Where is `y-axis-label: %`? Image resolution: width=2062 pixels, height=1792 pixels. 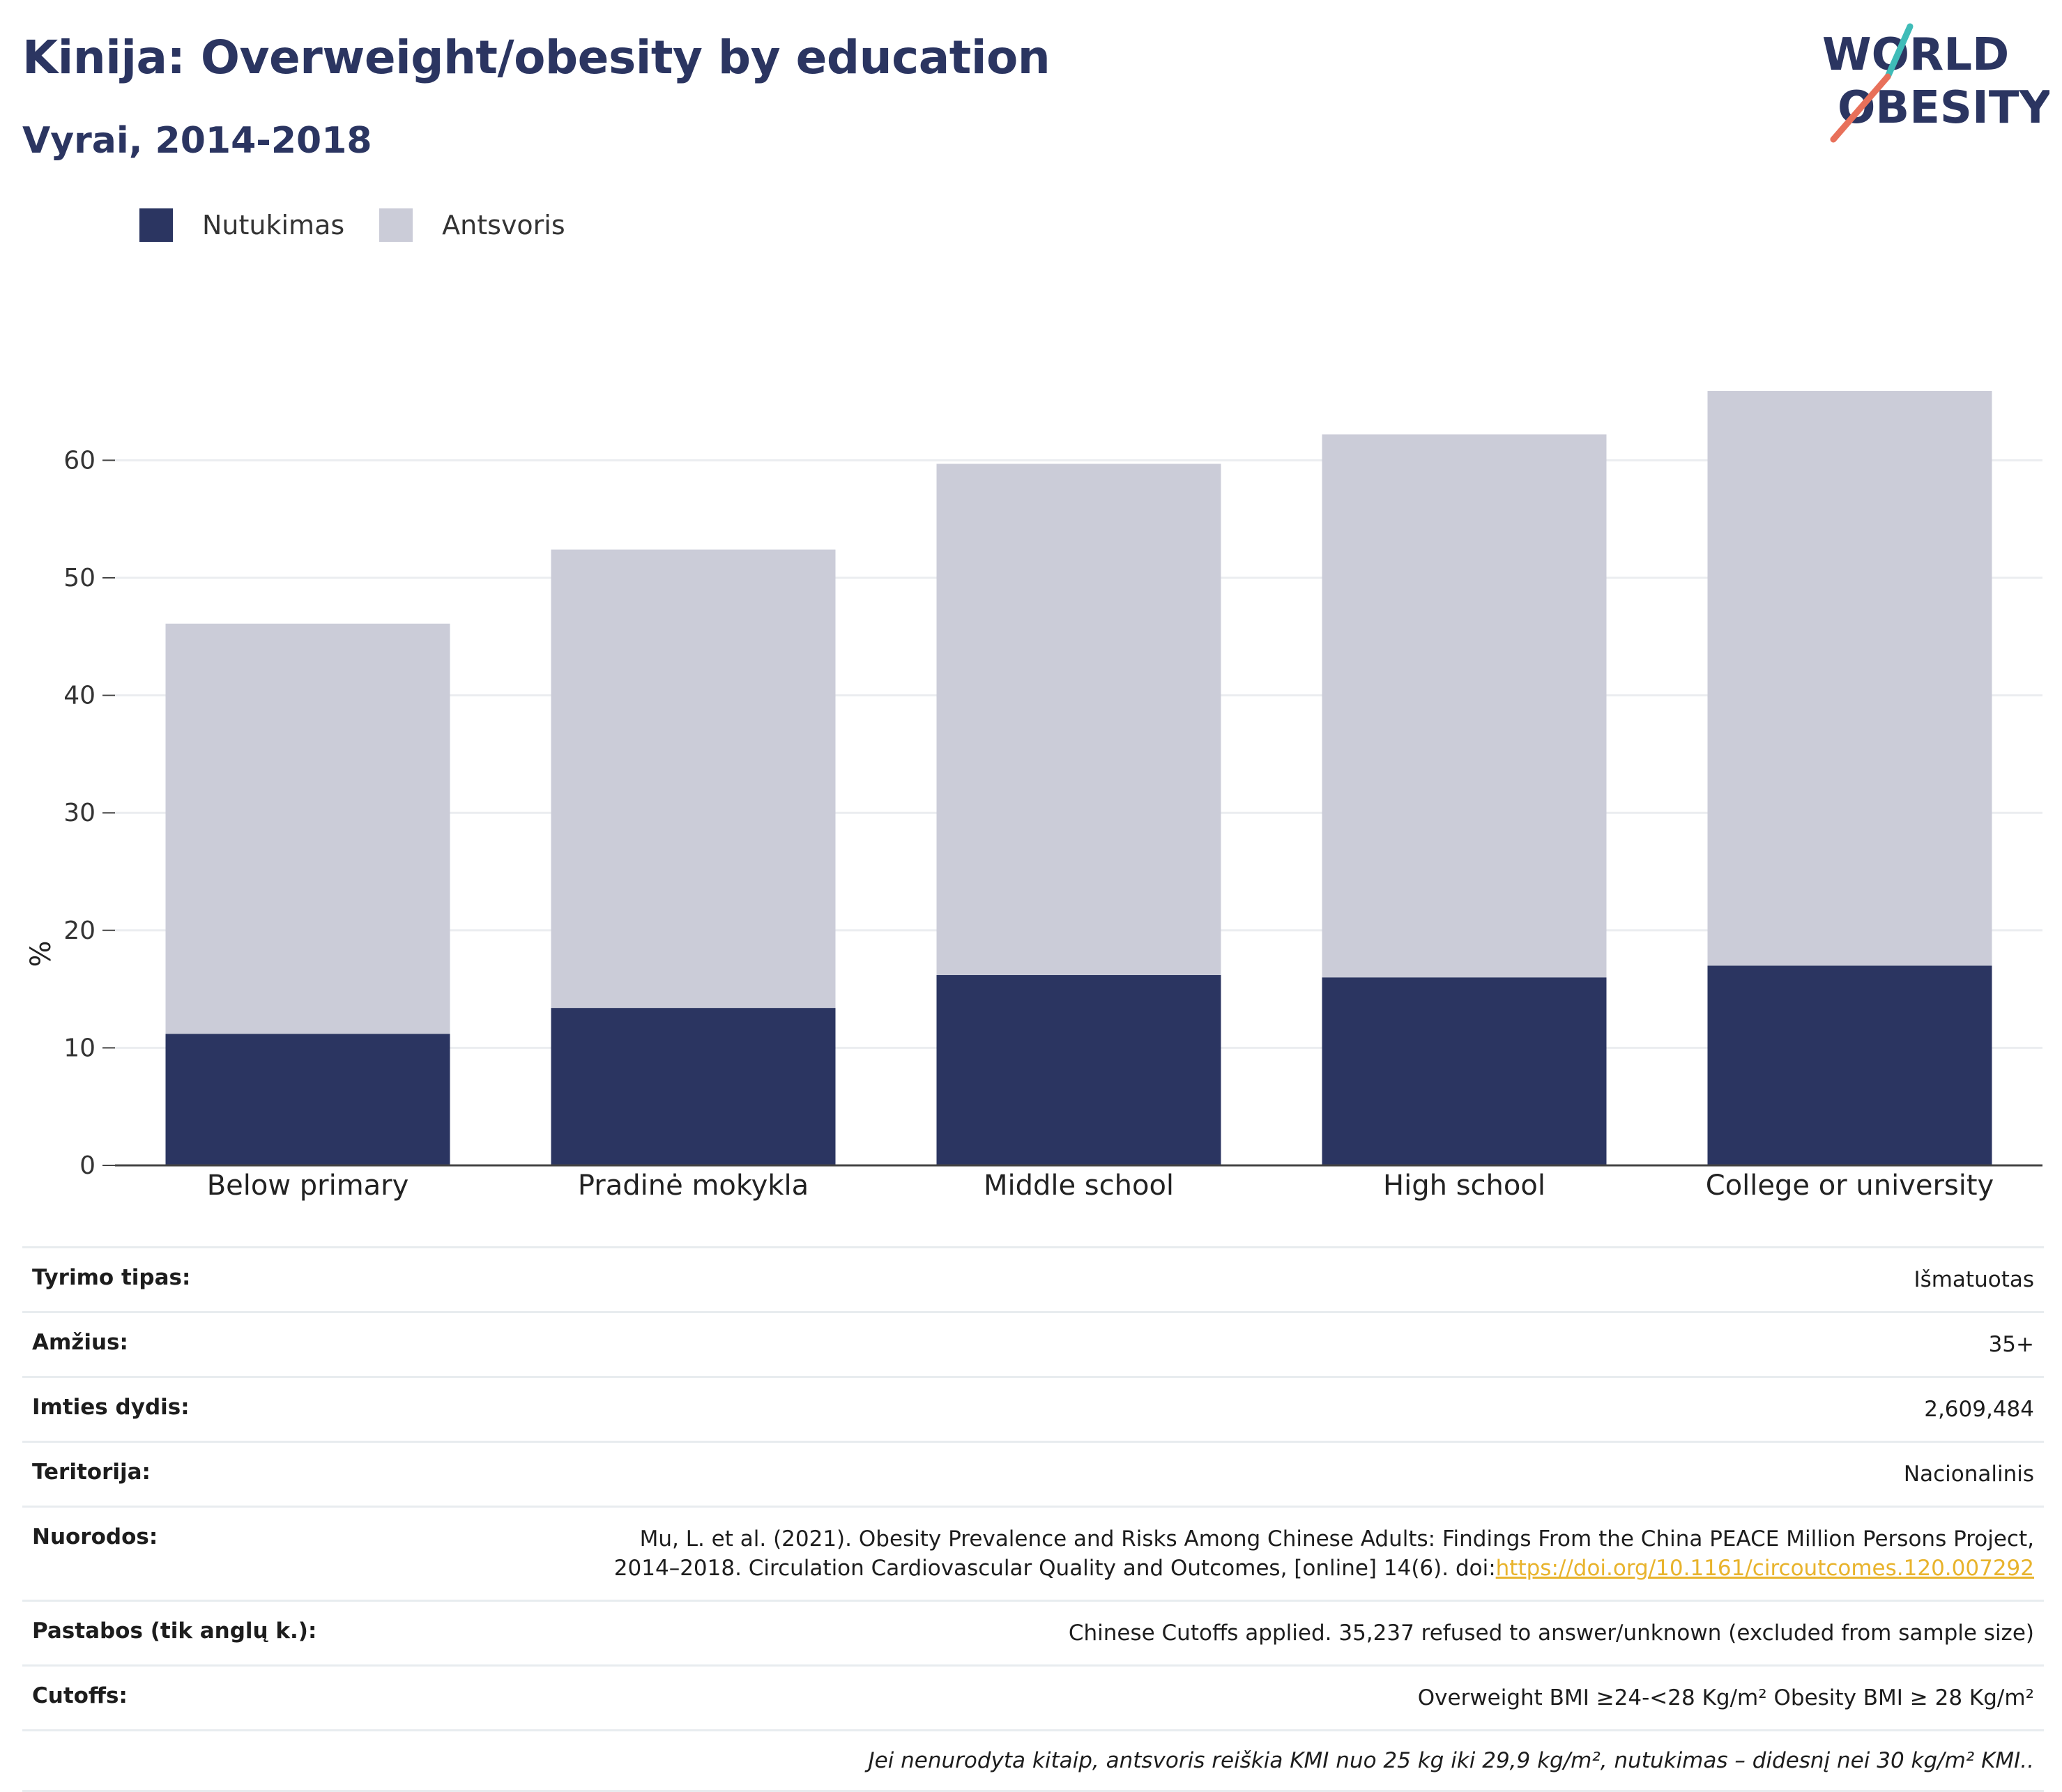
y-axis-label: % is located at coordinates (41, 954).